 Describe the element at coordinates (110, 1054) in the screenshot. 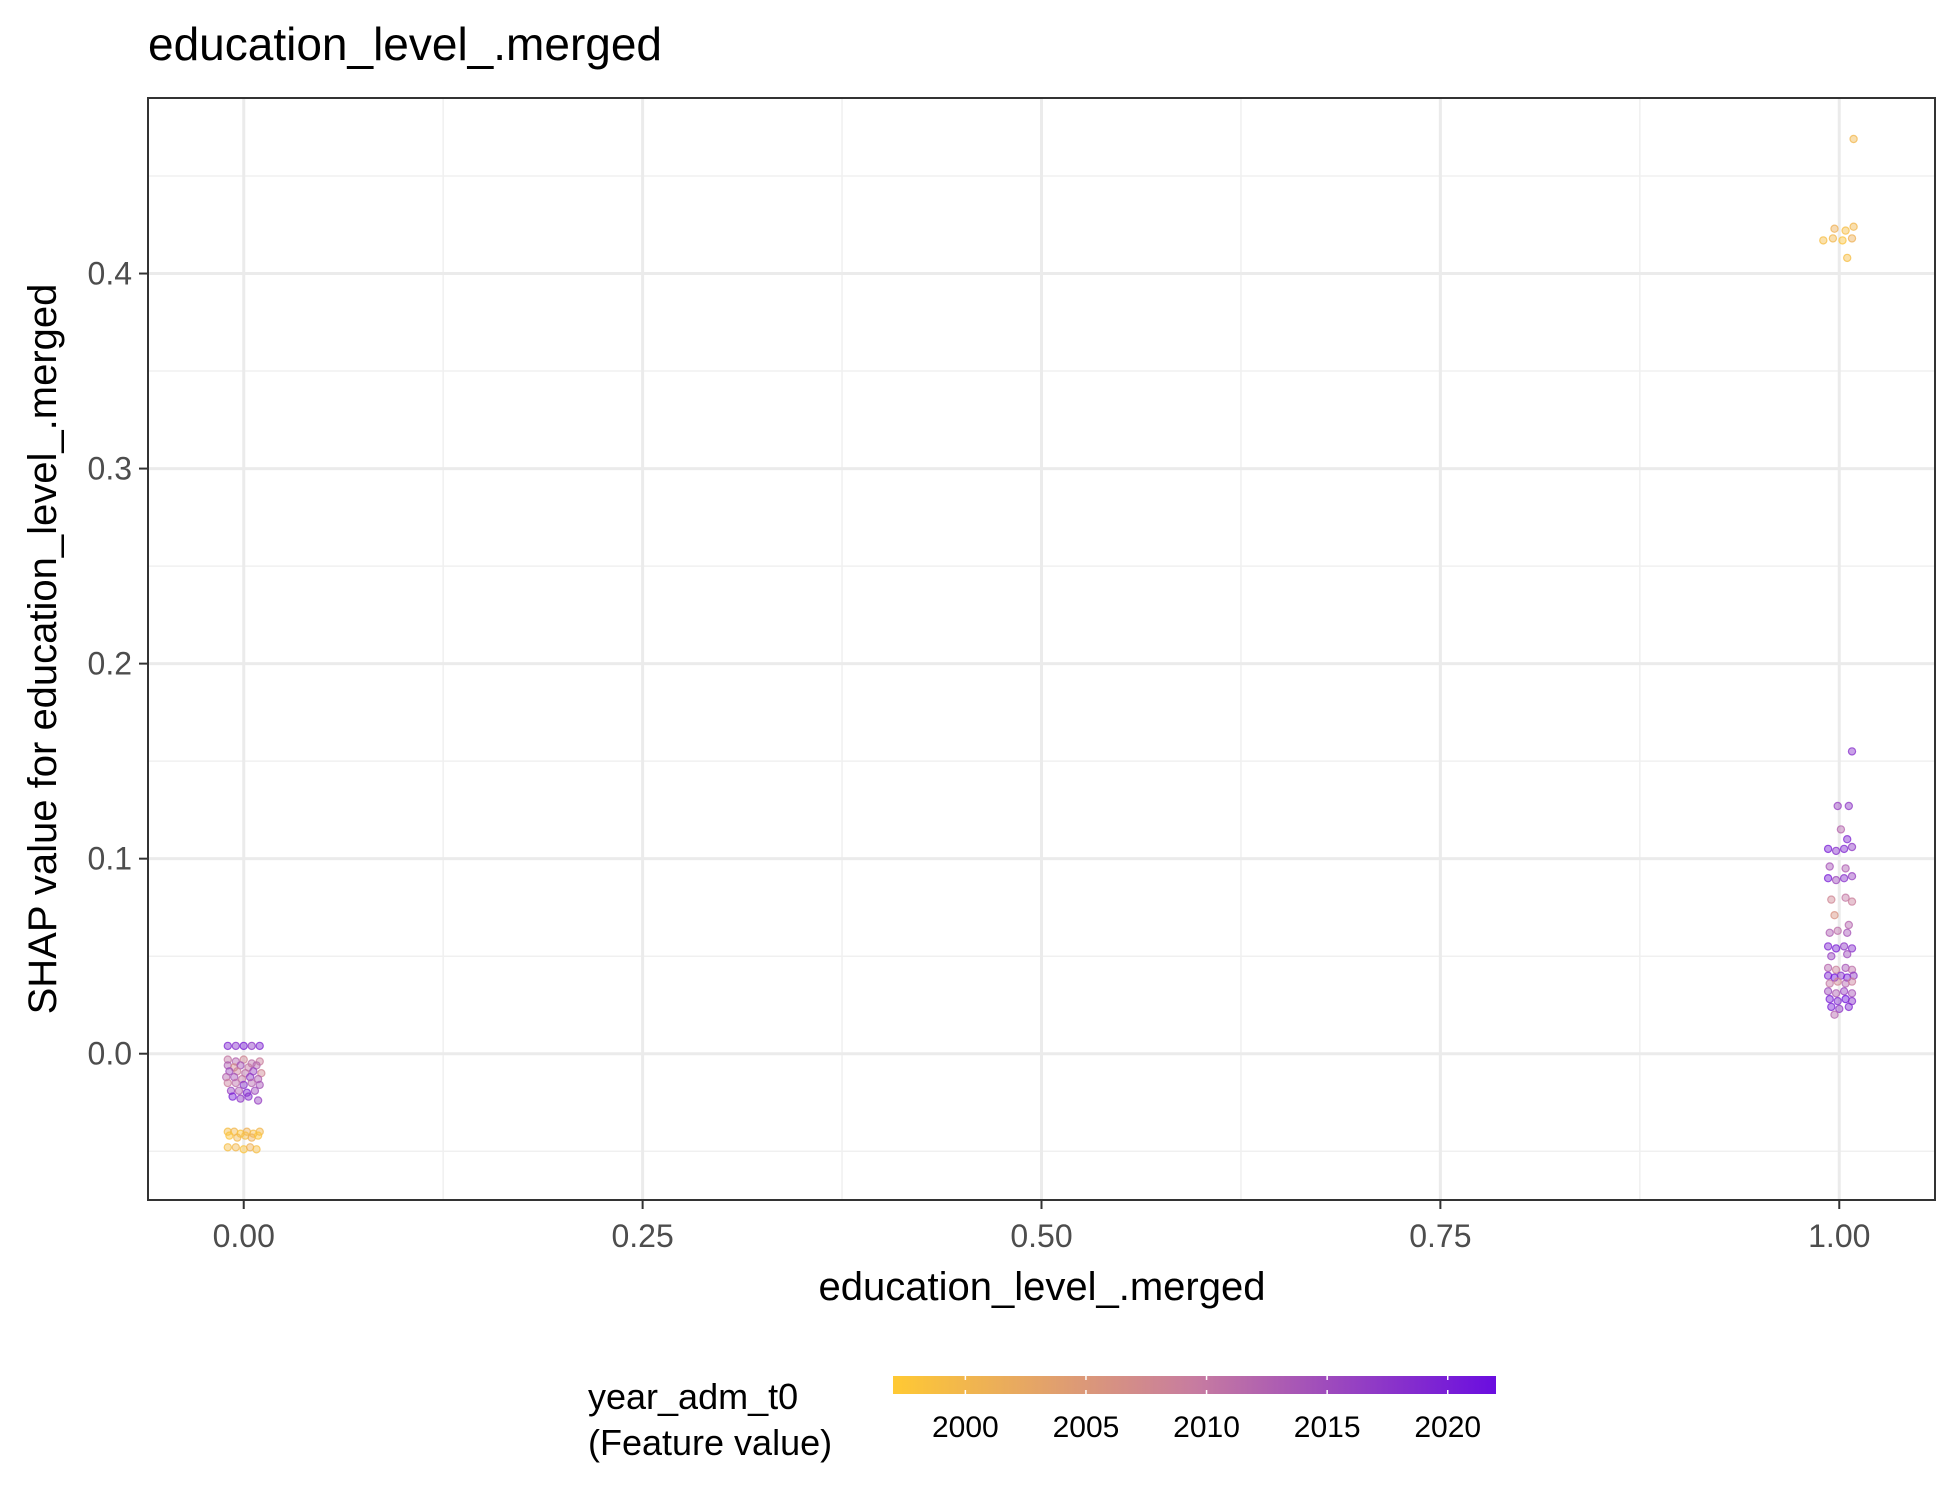

I see `y-tick-label: 0.0` at that location.